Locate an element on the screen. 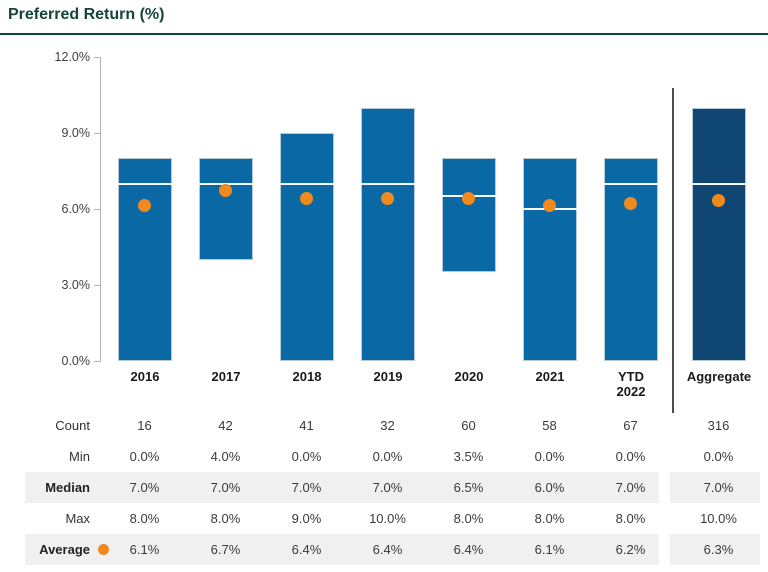  x-axis-label-line: 2020 is located at coordinates (469, 376).